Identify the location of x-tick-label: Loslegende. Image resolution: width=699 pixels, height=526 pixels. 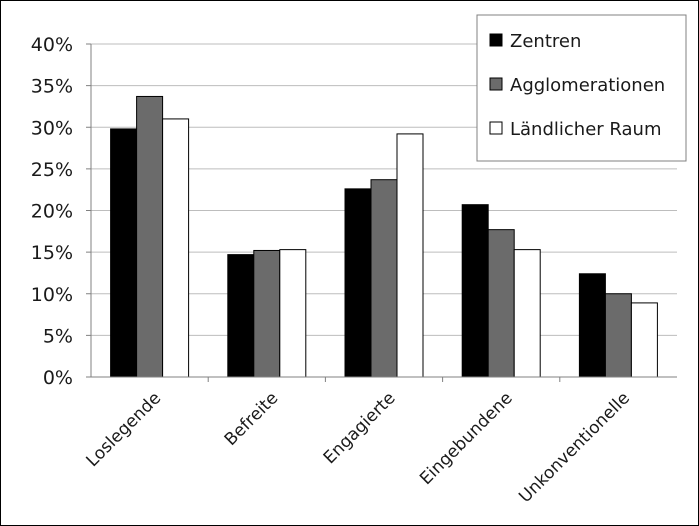
(123, 429).